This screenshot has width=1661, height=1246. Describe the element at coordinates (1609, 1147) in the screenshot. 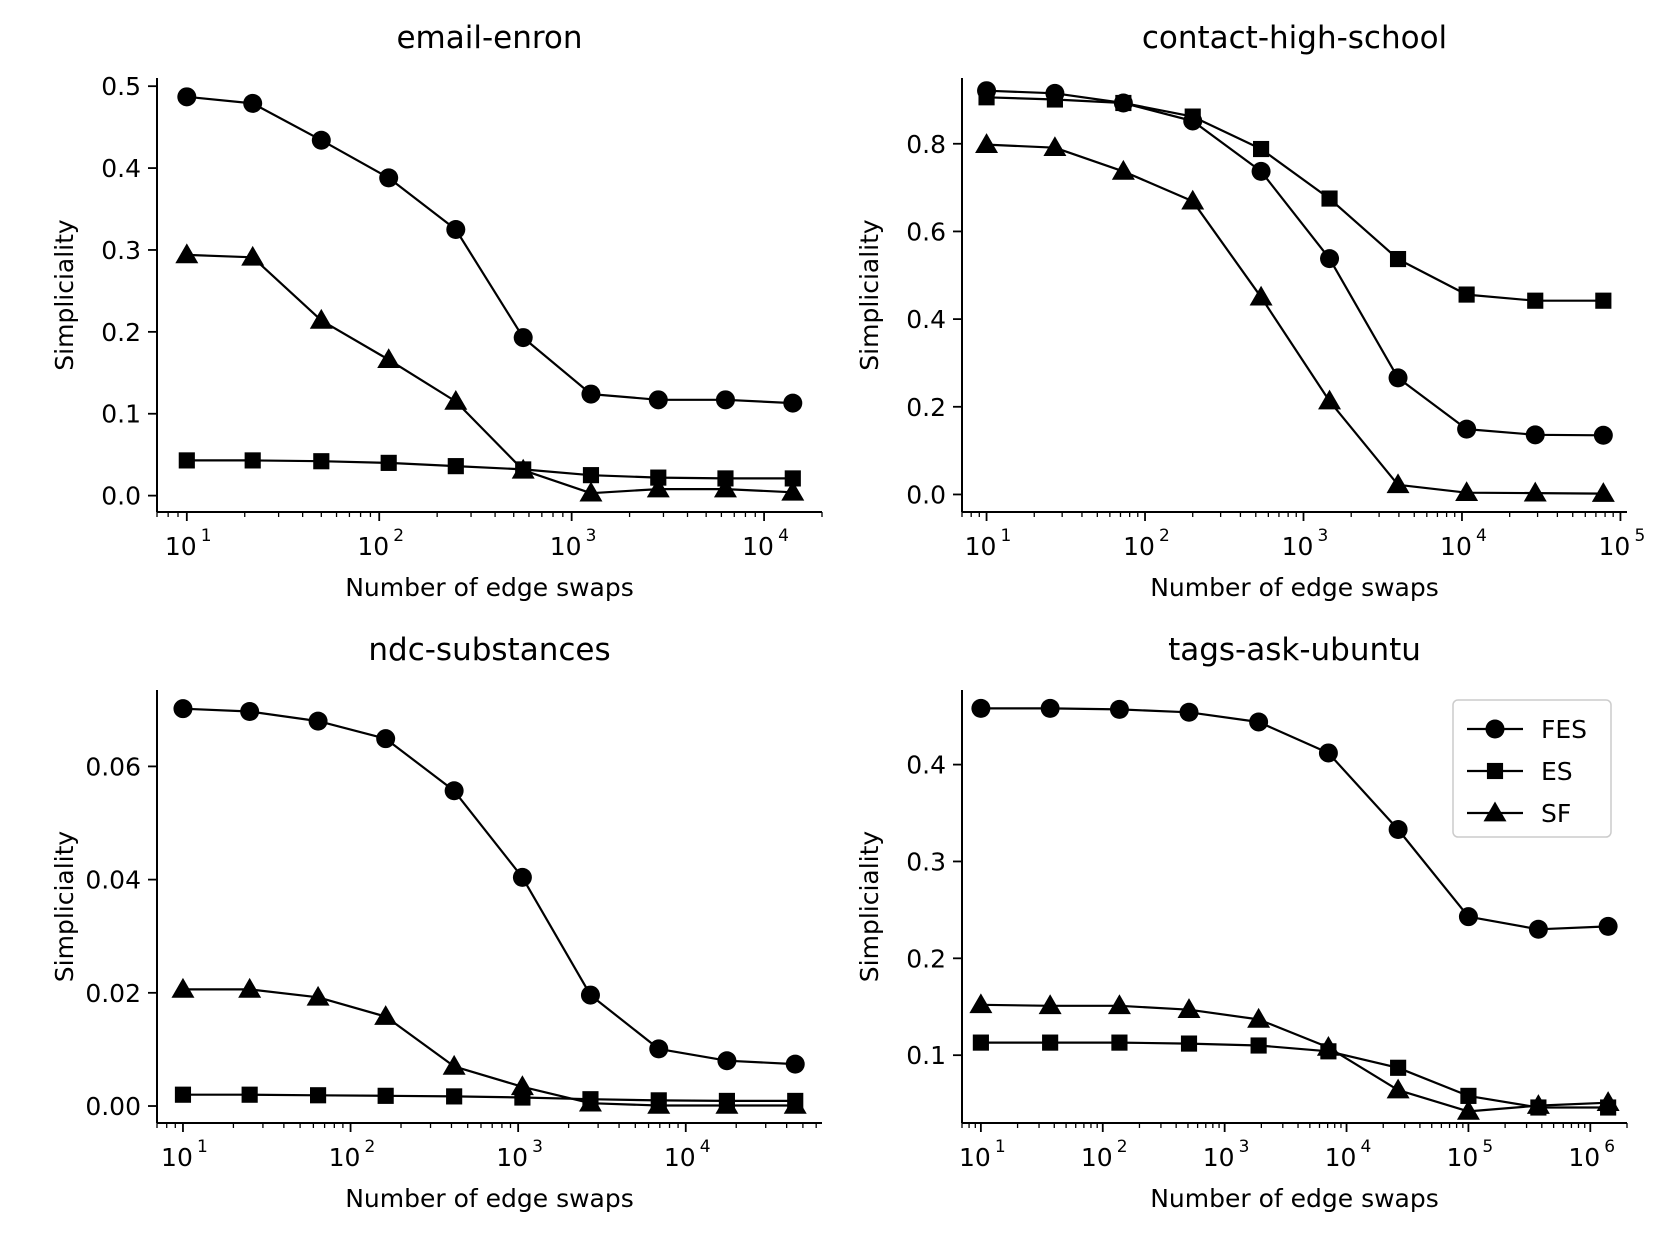

I see `x-tick-label-exponent: 6` at that location.